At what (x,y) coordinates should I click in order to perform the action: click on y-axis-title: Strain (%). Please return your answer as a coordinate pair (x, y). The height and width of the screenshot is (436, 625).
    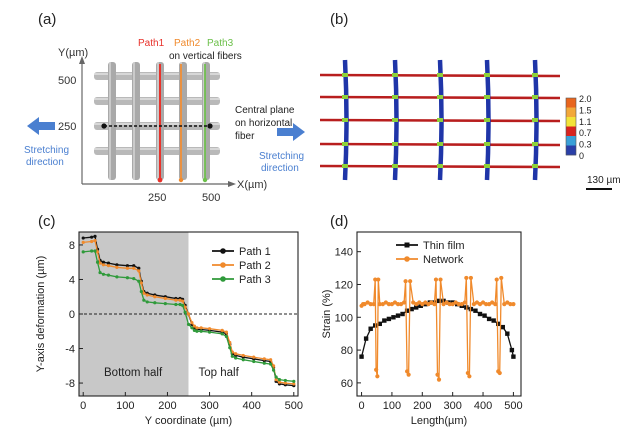
    Looking at the image, I should click on (327, 314).